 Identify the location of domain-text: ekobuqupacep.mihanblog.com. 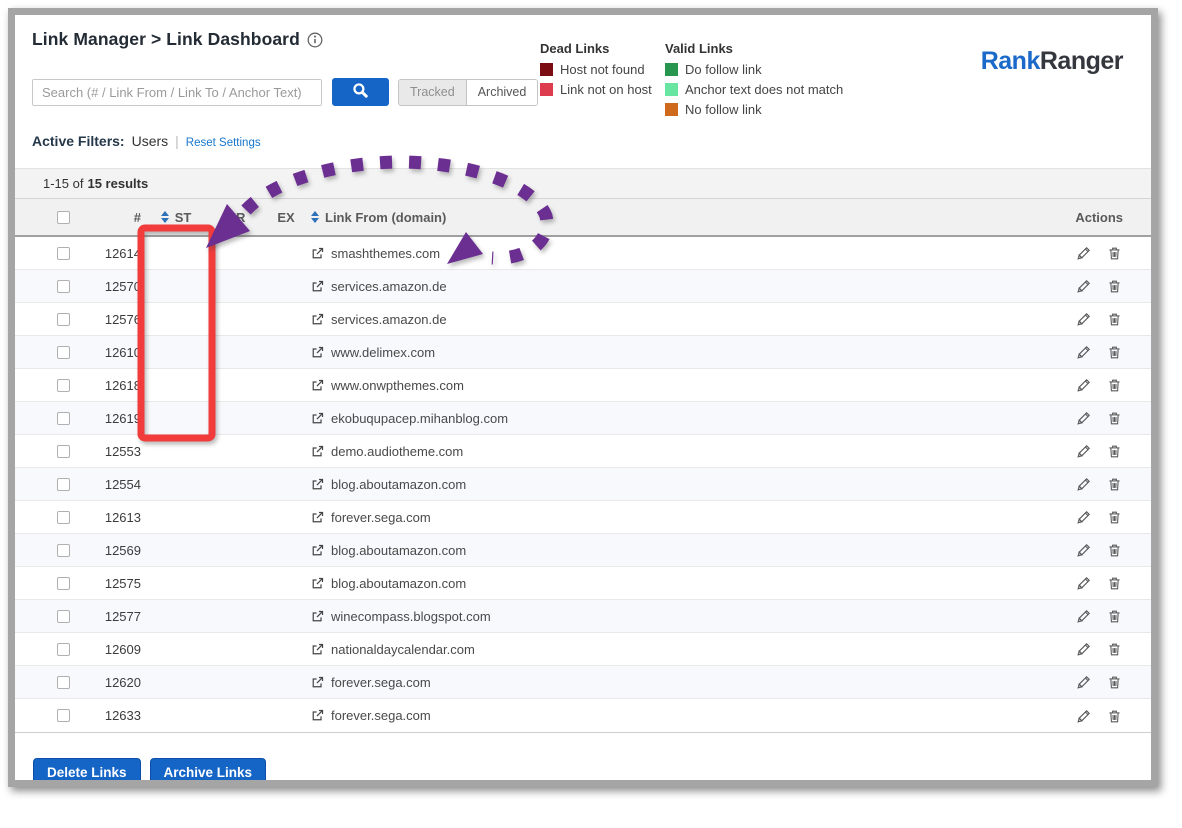
(420, 418).